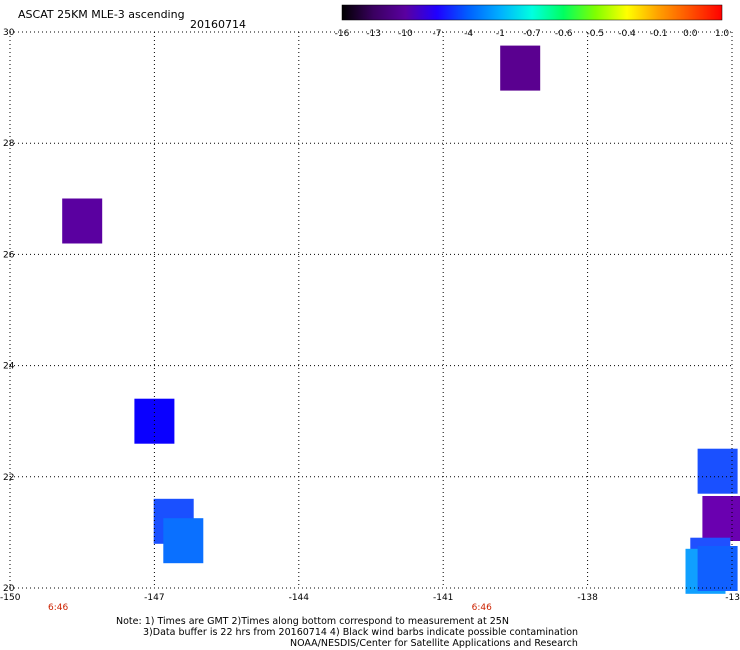 The height and width of the screenshot is (650, 740). I want to click on colorbar-label: -4, so click(468, 34).